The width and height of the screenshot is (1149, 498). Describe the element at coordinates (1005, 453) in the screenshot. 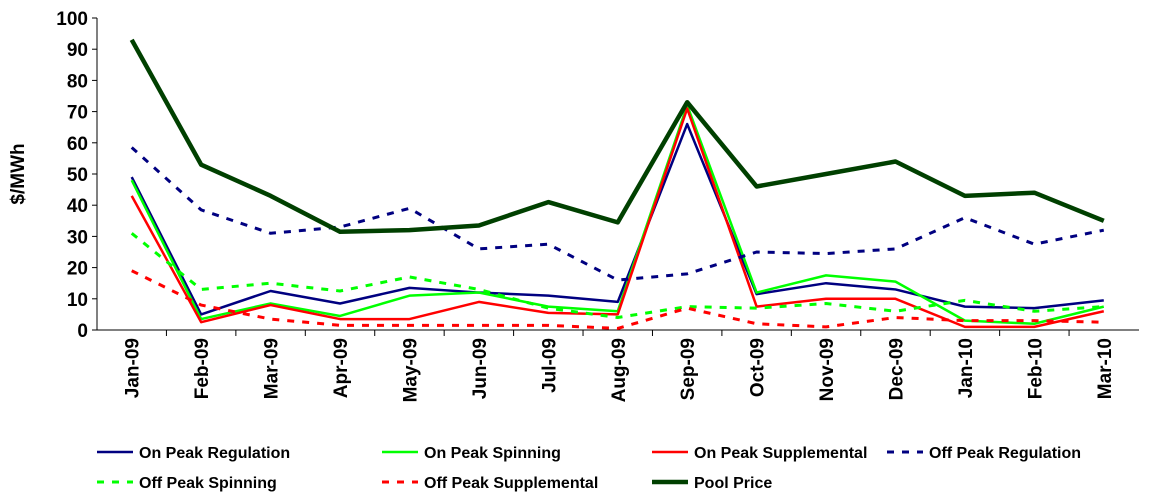

I see `legend-label: Off Peak Regulation` at that location.